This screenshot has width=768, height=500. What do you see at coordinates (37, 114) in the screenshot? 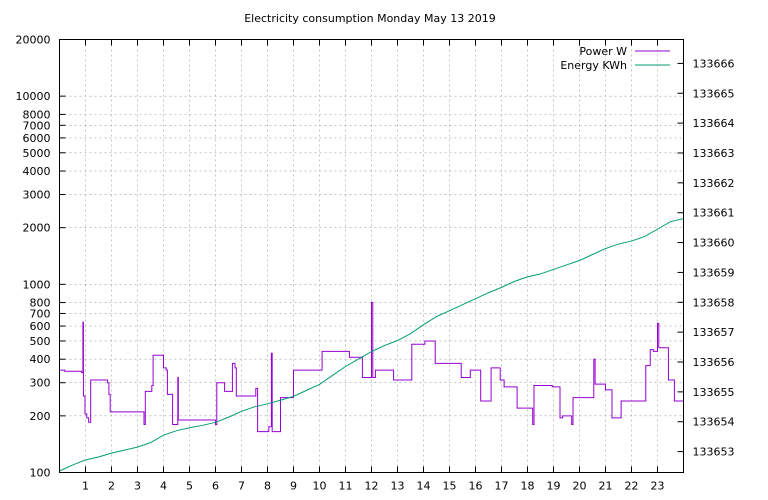
I see `y-left-tick-label: 8000` at bounding box center [37, 114].